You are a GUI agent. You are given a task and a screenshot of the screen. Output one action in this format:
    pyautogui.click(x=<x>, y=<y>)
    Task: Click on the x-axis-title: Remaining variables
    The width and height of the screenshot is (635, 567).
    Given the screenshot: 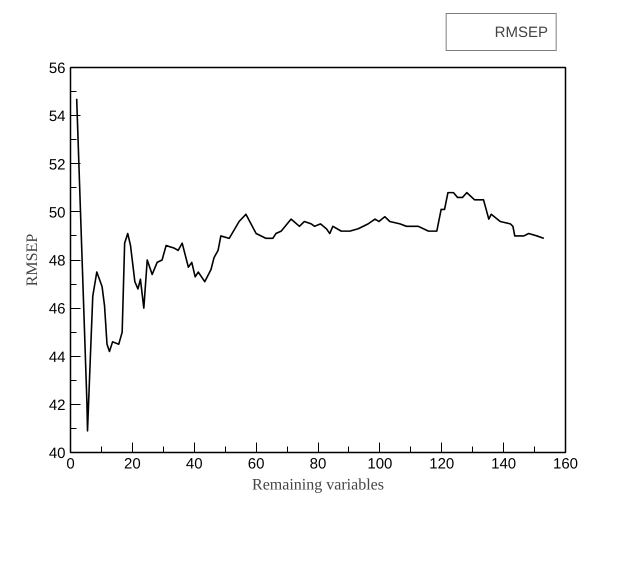 What is the action you would take?
    pyautogui.click(x=318, y=485)
    